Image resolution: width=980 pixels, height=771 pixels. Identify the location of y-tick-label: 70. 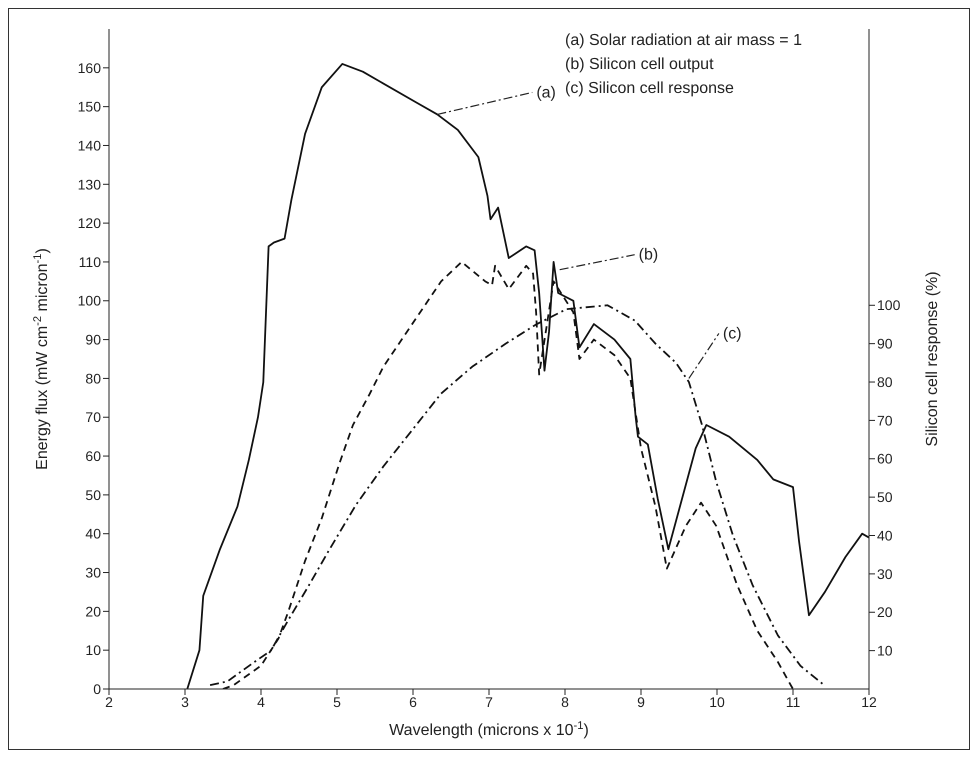
(93, 417).